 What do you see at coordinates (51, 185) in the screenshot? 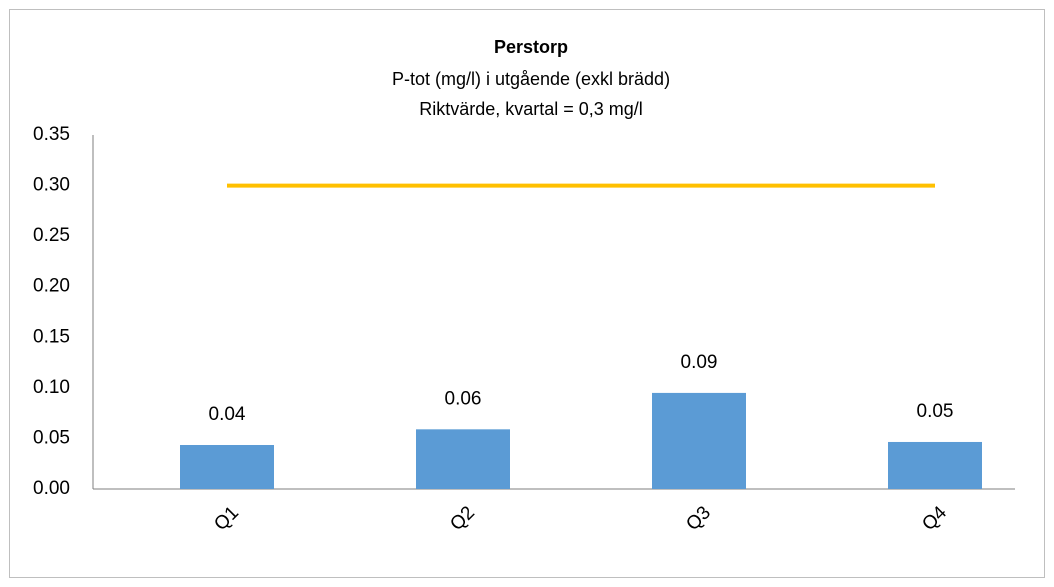
I see `y-tick-label: 0.30` at bounding box center [51, 185].